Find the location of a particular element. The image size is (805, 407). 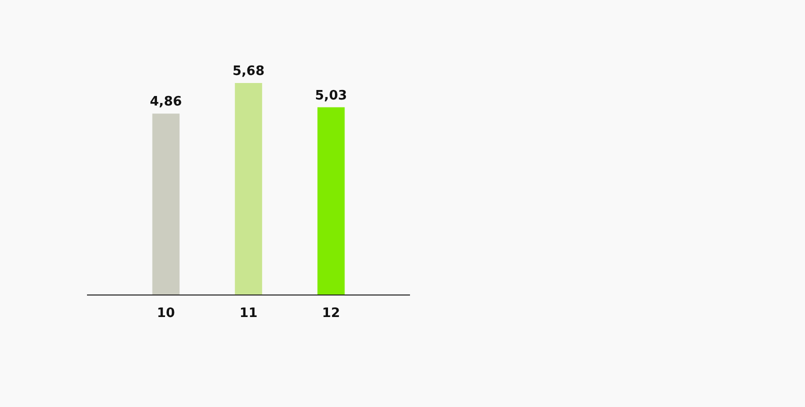

data-label: 4,86 is located at coordinates (166, 102).